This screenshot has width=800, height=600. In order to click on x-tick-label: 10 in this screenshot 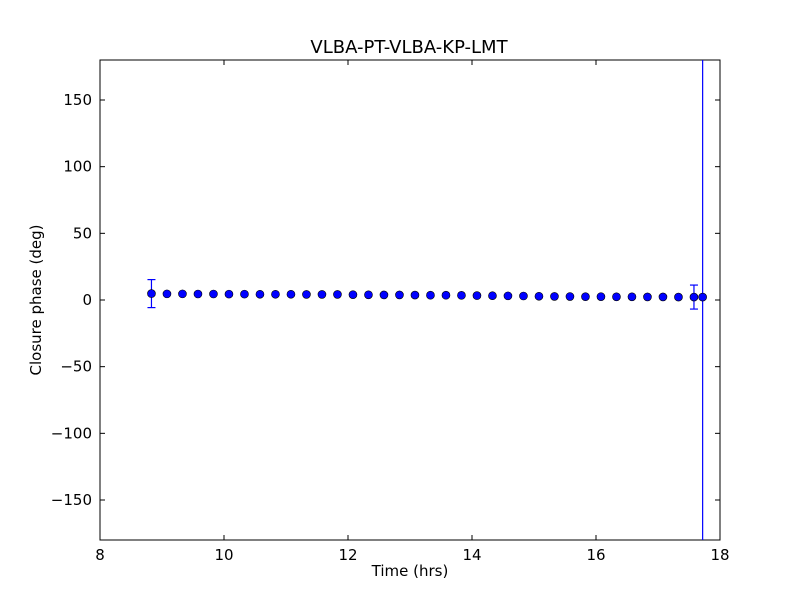, I will do `click(223, 555)`.